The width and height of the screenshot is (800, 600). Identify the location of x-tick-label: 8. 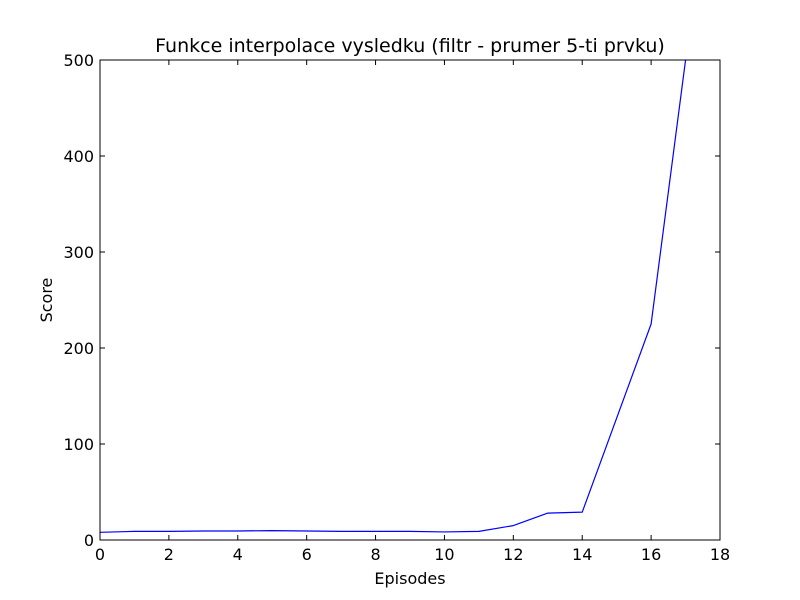
(375, 554).